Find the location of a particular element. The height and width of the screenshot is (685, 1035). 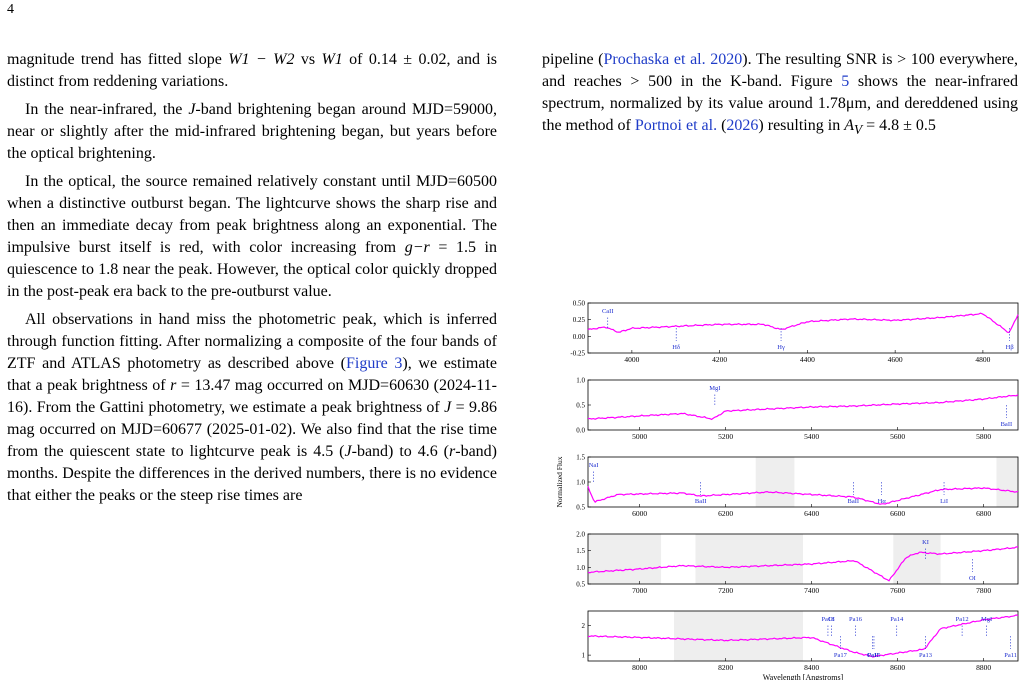

x-tick-label: 7400 is located at coordinates (811, 590).